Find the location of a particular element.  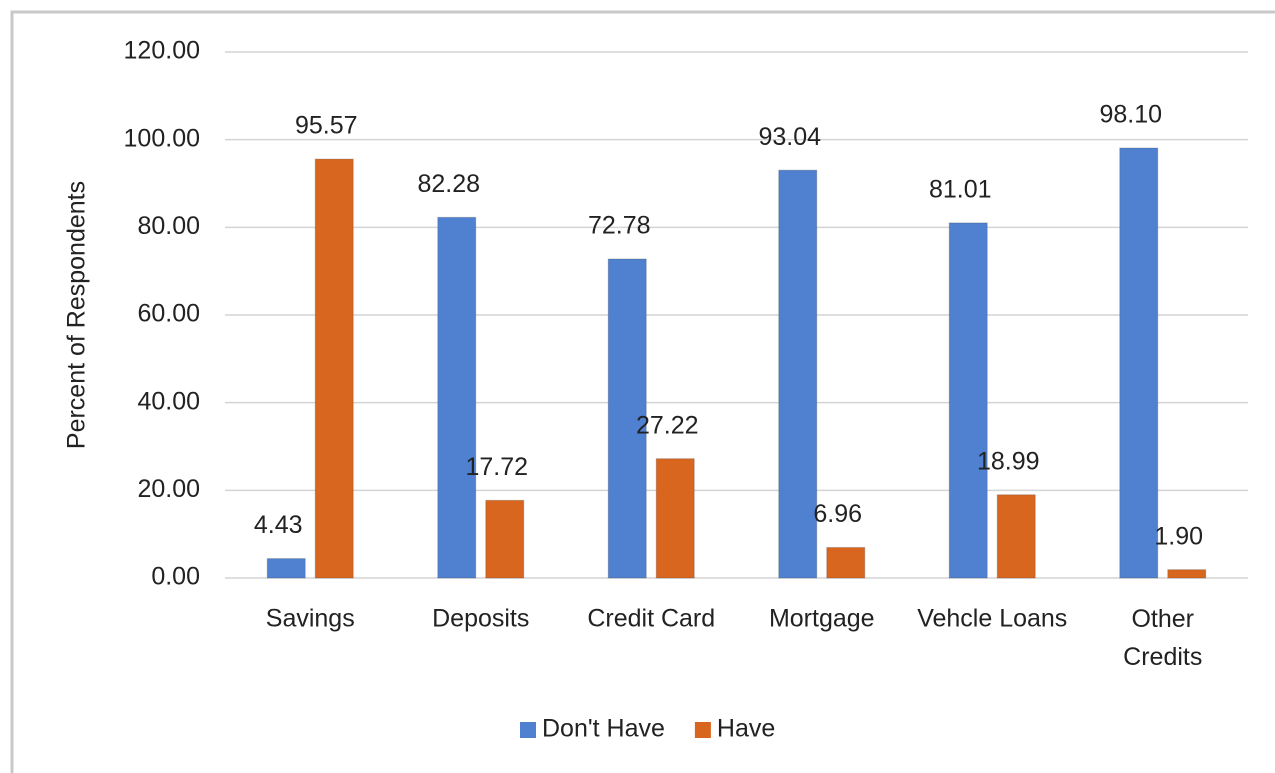

y-tick-label: 60.00 is located at coordinates (168, 314).